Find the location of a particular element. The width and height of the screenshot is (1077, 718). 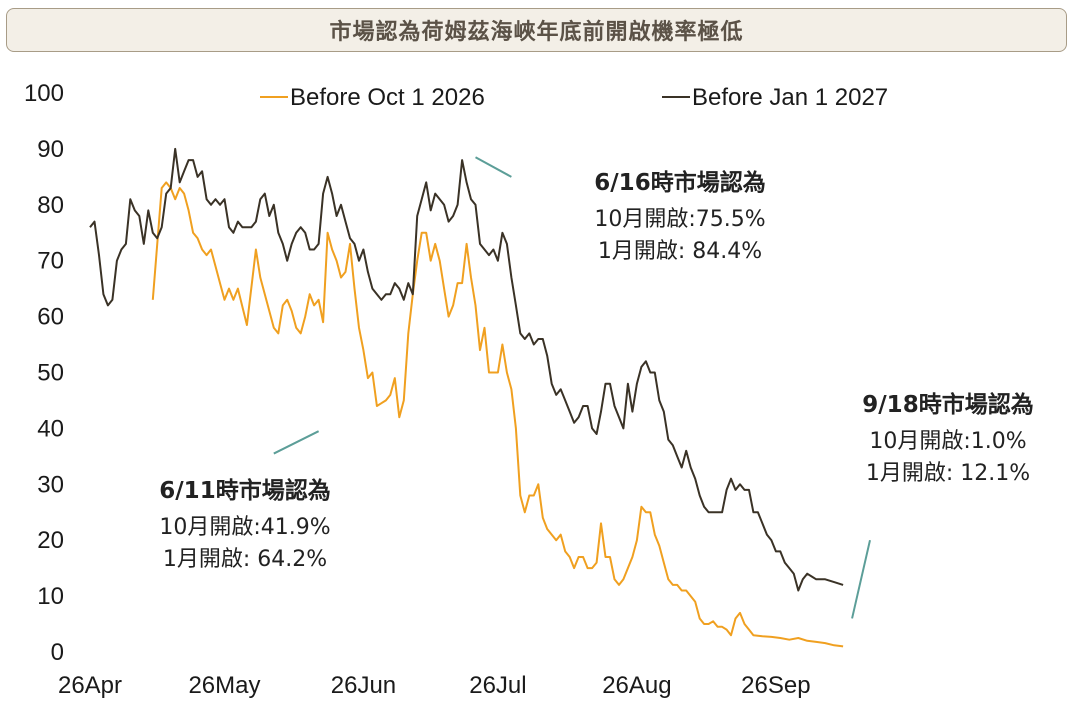

x-axis: 26Apr 26May 26Jun 26Jul 26Aug 26Sep is located at coordinates (434, 685).